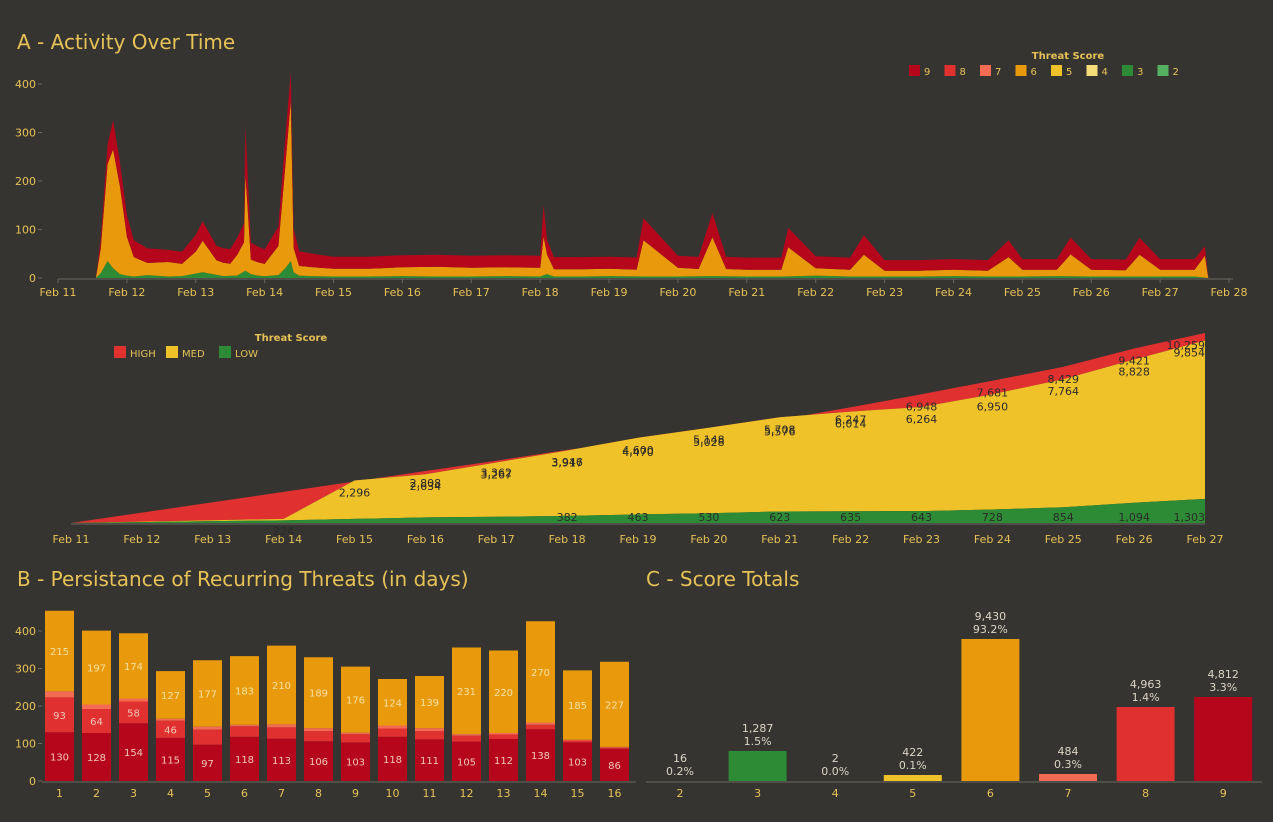 This screenshot has width=1273, height=822. What do you see at coordinates (126, 42) in the screenshot?
I see `title-activity-over-time: A - Activity Over Time` at bounding box center [126, 42].